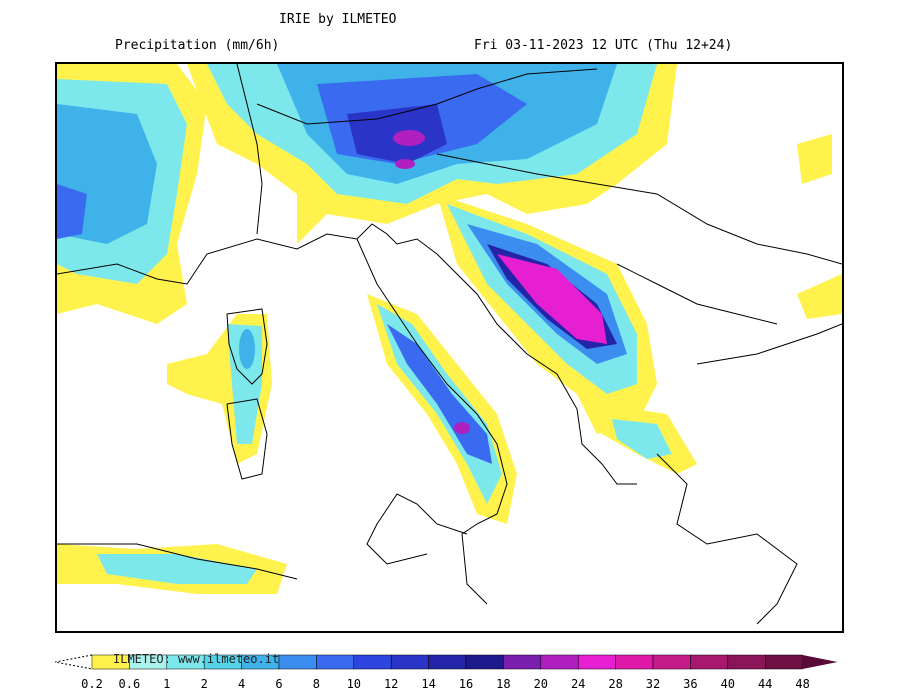  I want to click on precip-field-greece, so click(719, 304).